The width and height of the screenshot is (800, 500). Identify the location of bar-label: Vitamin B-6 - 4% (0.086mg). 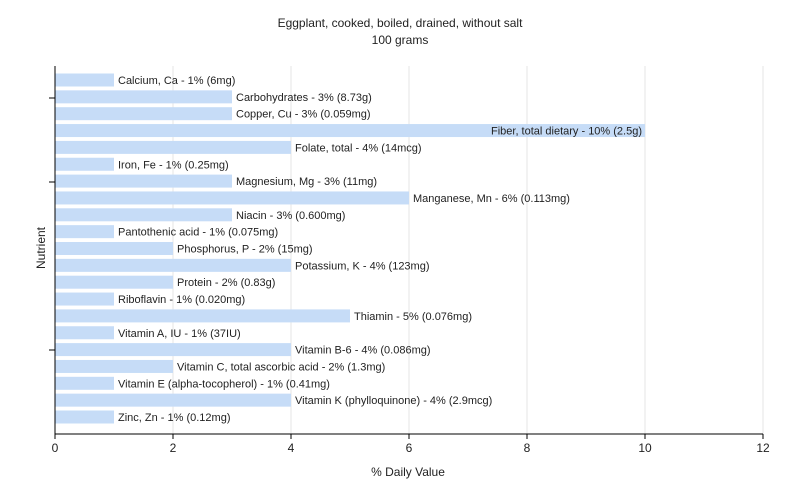
(363, 351).